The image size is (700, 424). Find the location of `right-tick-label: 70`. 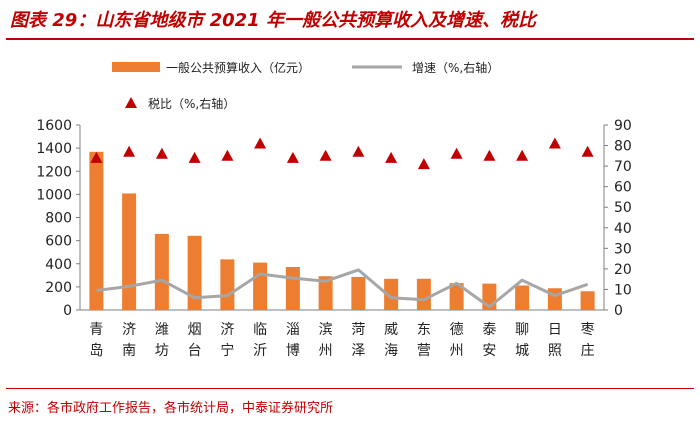

right-tick-label: 70 is located at coordinates (623, 167).